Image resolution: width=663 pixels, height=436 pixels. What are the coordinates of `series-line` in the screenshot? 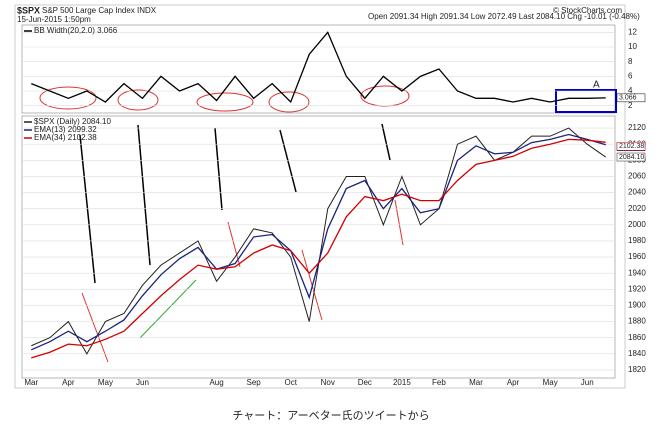 It's located at (318, 67).